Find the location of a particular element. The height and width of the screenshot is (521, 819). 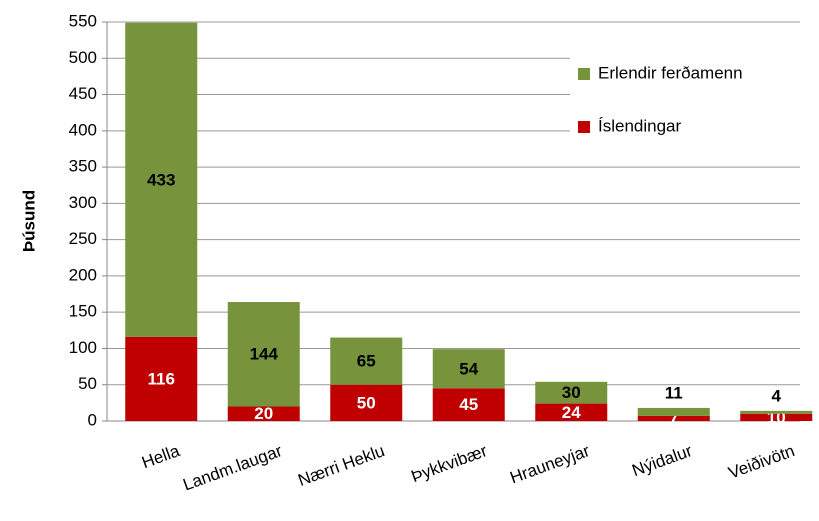

y-tick-label: 0 is located at coordinates (92, 419).